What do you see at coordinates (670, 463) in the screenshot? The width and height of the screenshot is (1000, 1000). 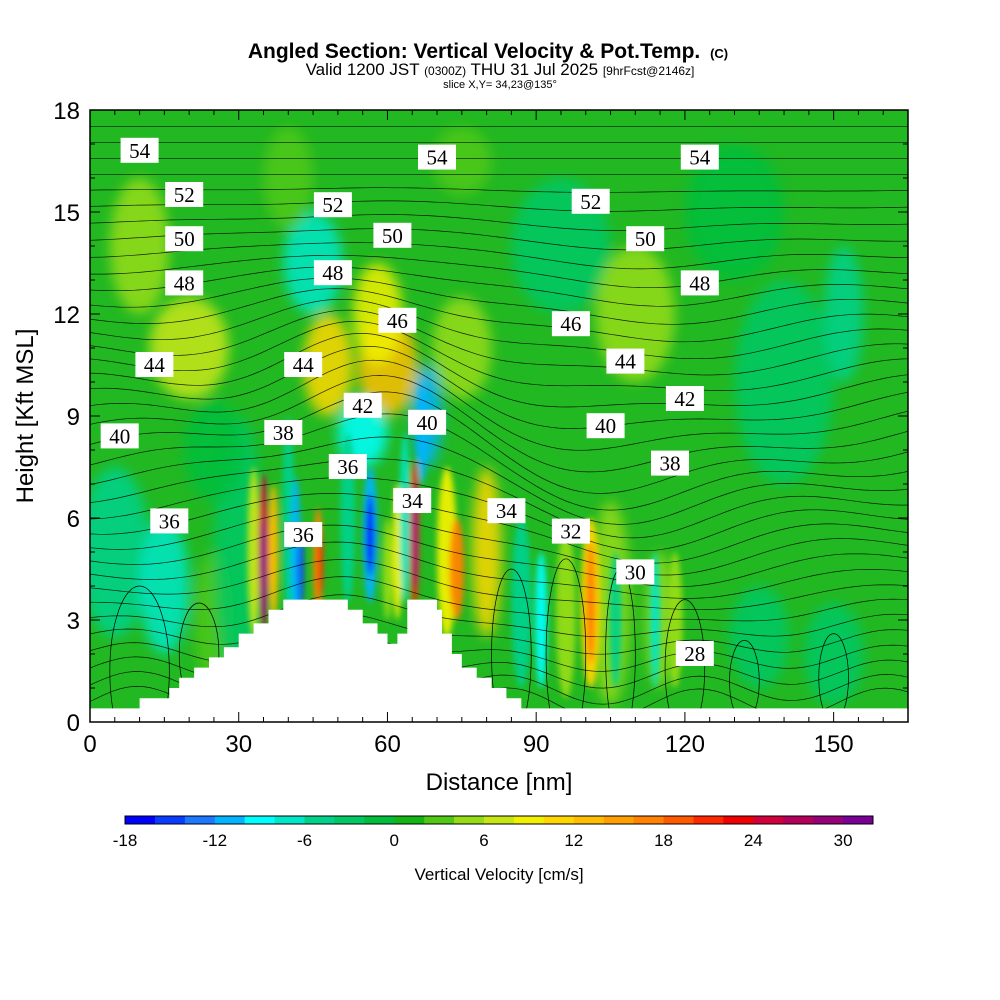 I see `contour-label-23: 38` at bounding box center [670, 463].